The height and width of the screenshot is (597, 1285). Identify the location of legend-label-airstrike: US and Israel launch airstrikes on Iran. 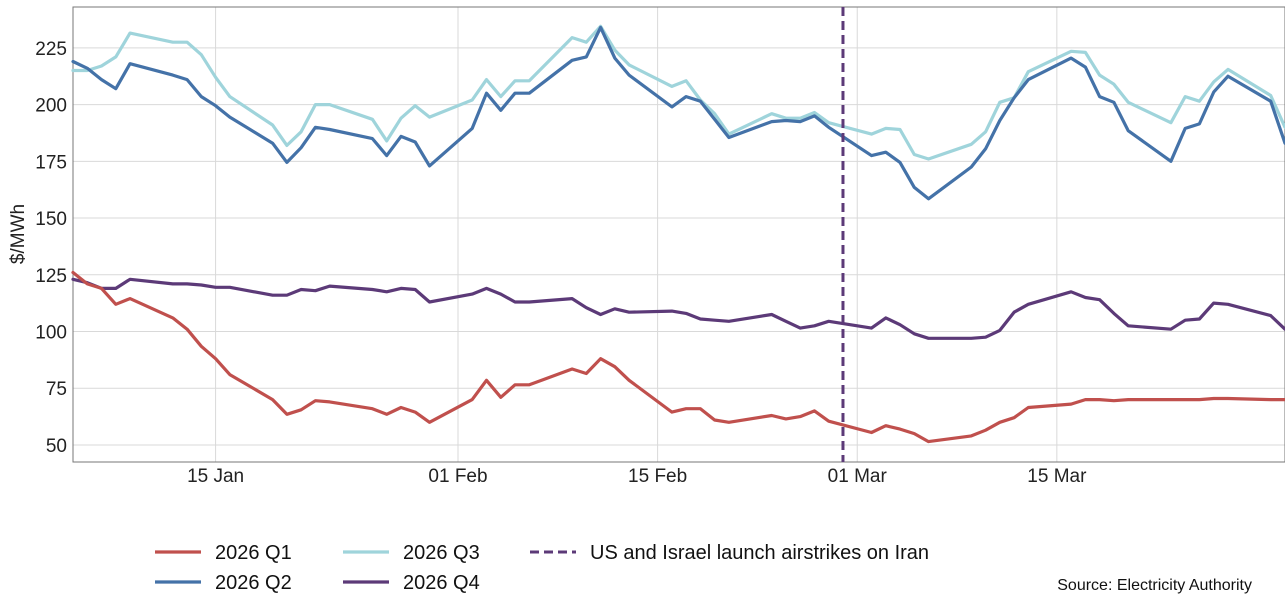
(759, 553).